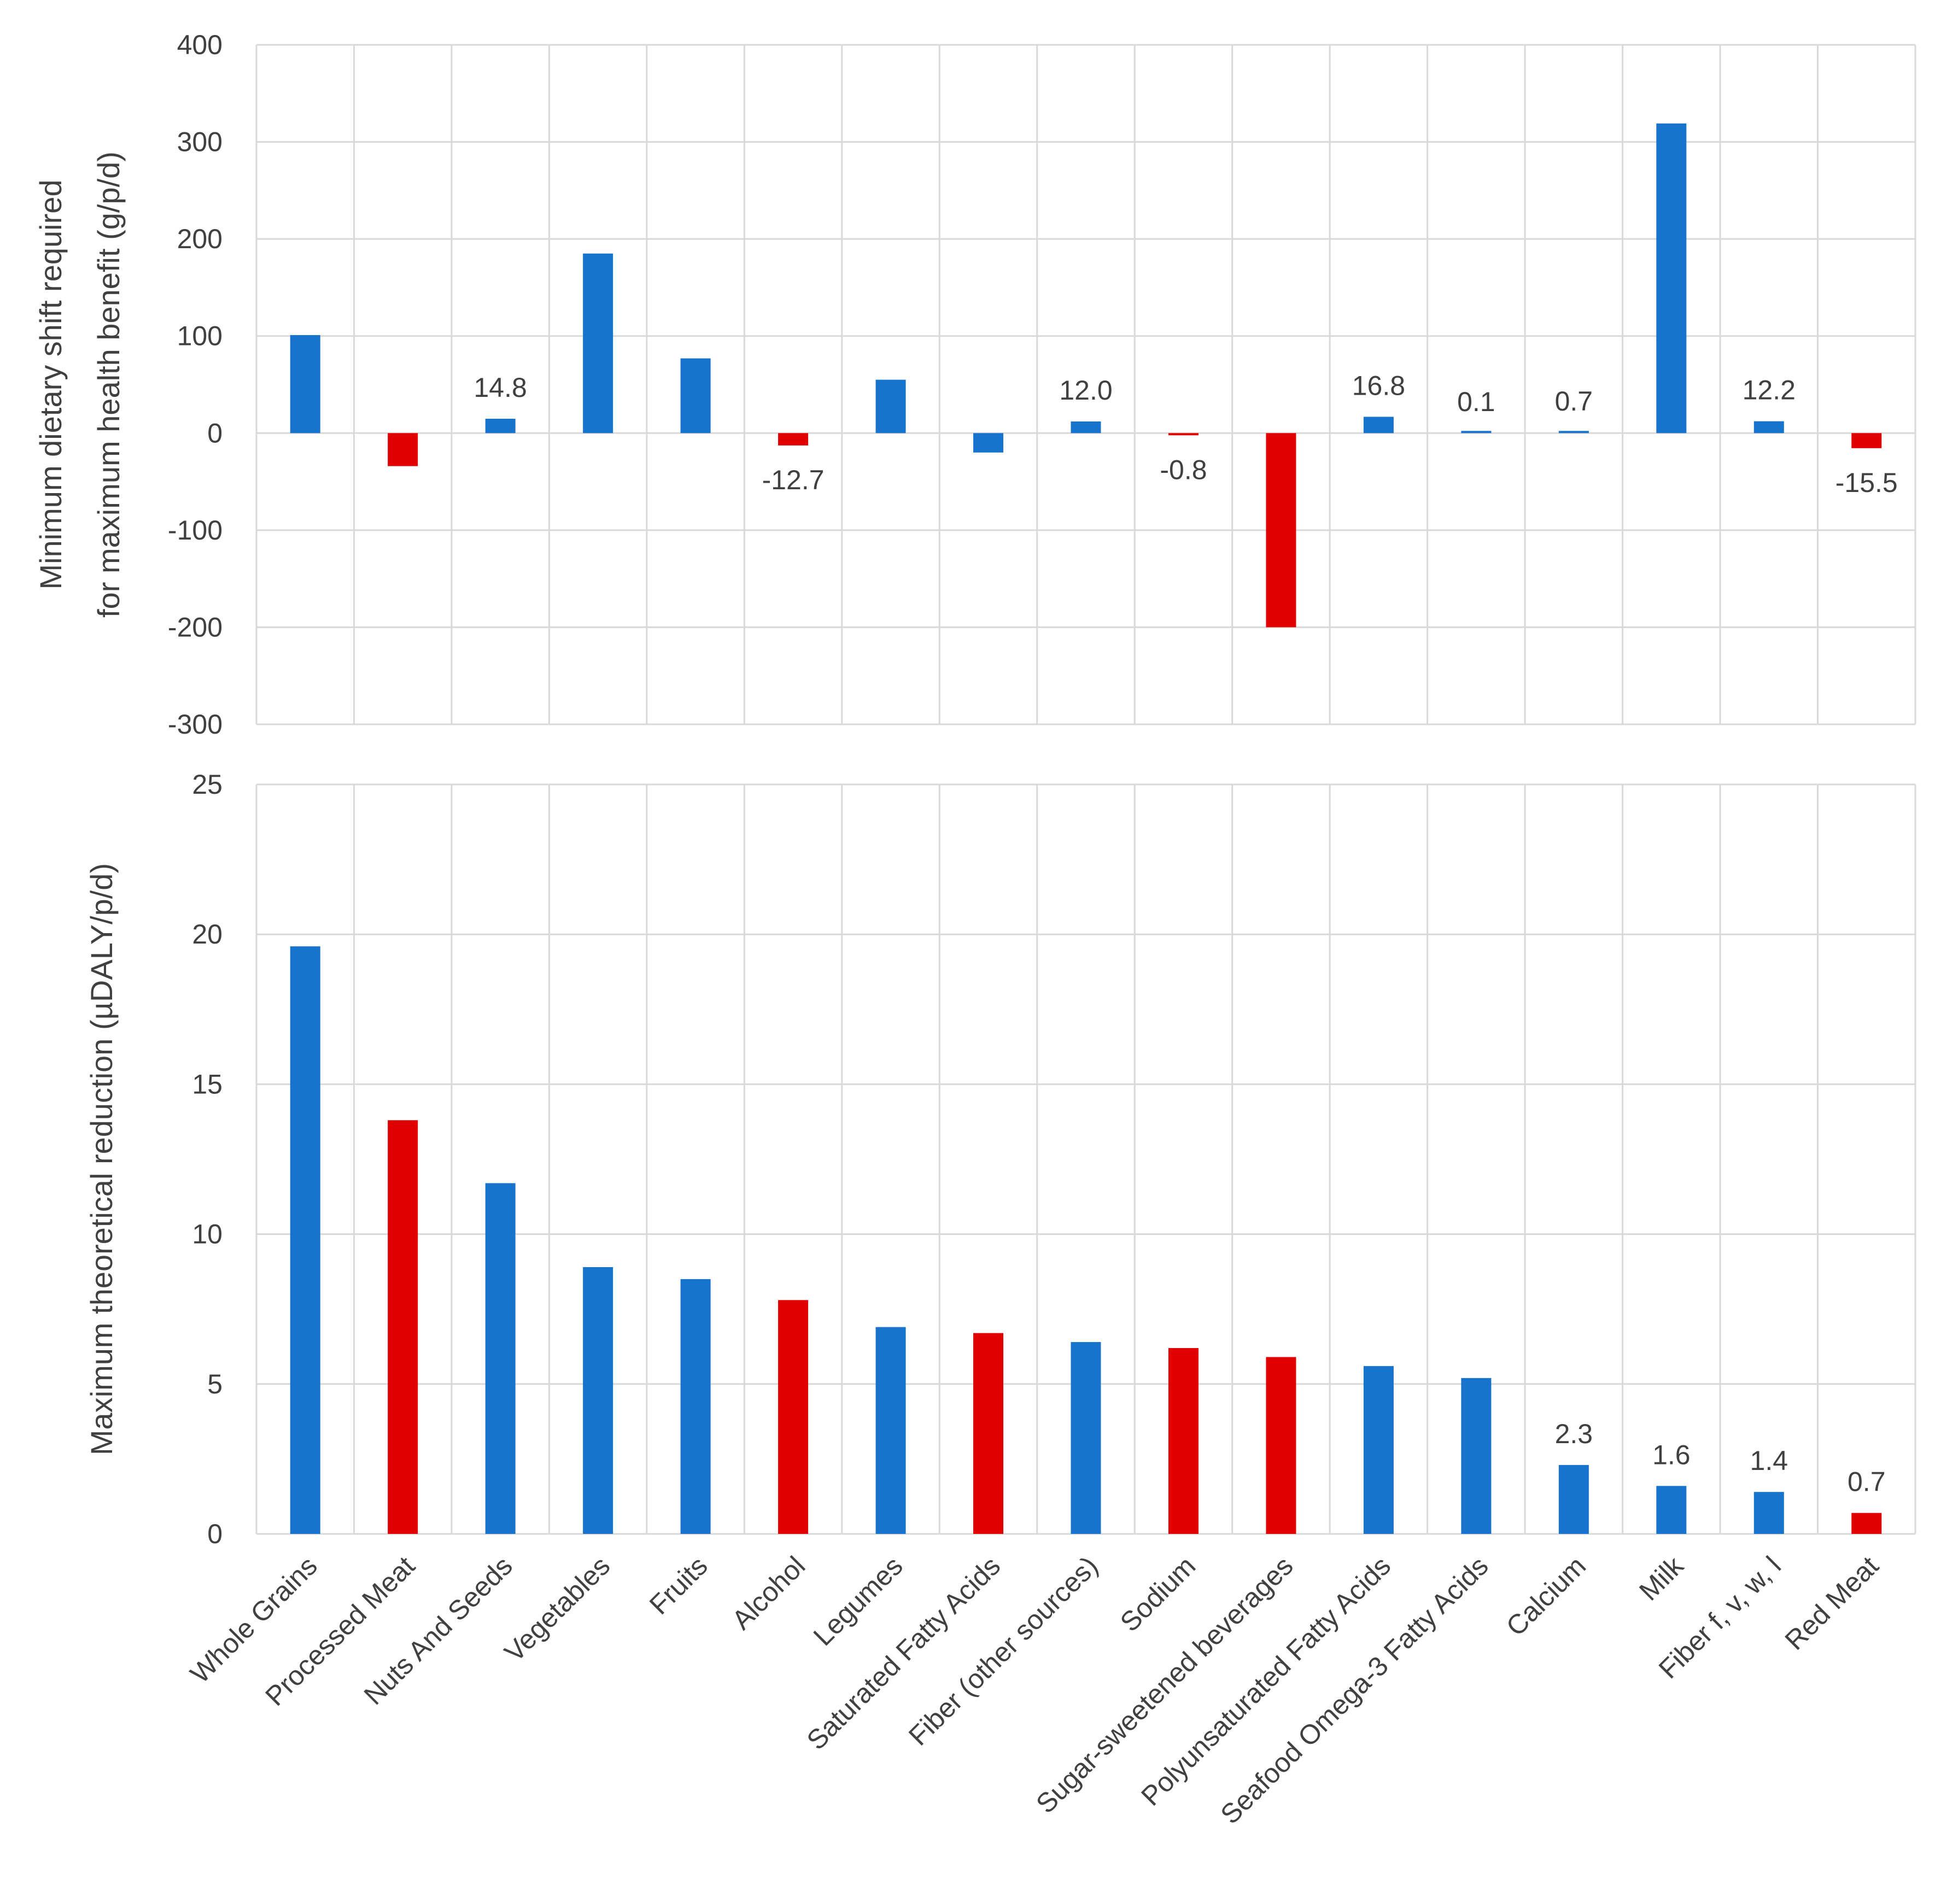 The height and width of the screenshot is (1904, 1935). Describe the element at coordinates (557, 1609) in the screenshot. I see `x-category-label: Vegetables` at that location.